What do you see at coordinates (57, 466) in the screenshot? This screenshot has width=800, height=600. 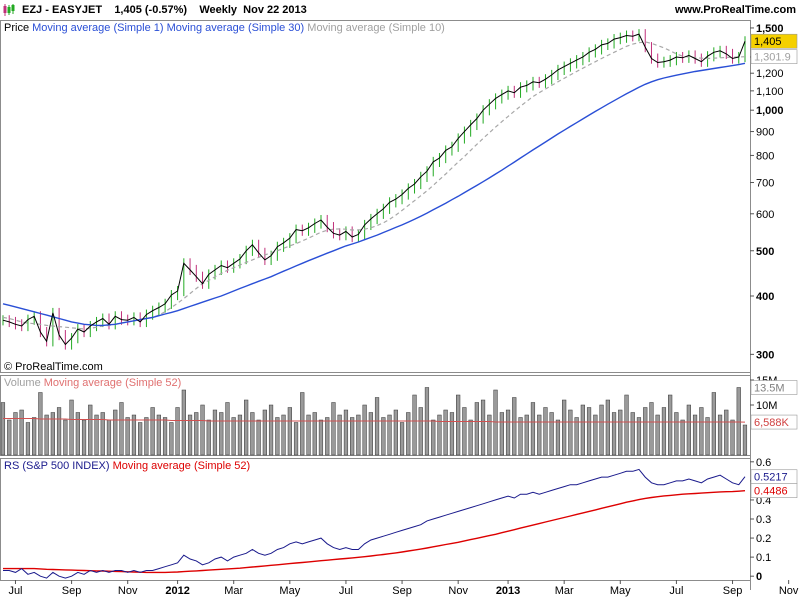 I see `legend-rs: RS (S&P 500 INDEX)` at bounding box center [57, 466].